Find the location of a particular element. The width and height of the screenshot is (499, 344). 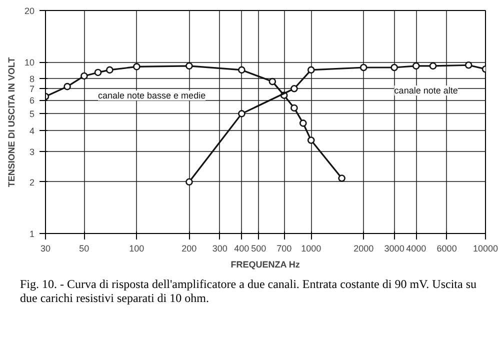

x-tick-label: 2000 is located at coordinates (364, 249).